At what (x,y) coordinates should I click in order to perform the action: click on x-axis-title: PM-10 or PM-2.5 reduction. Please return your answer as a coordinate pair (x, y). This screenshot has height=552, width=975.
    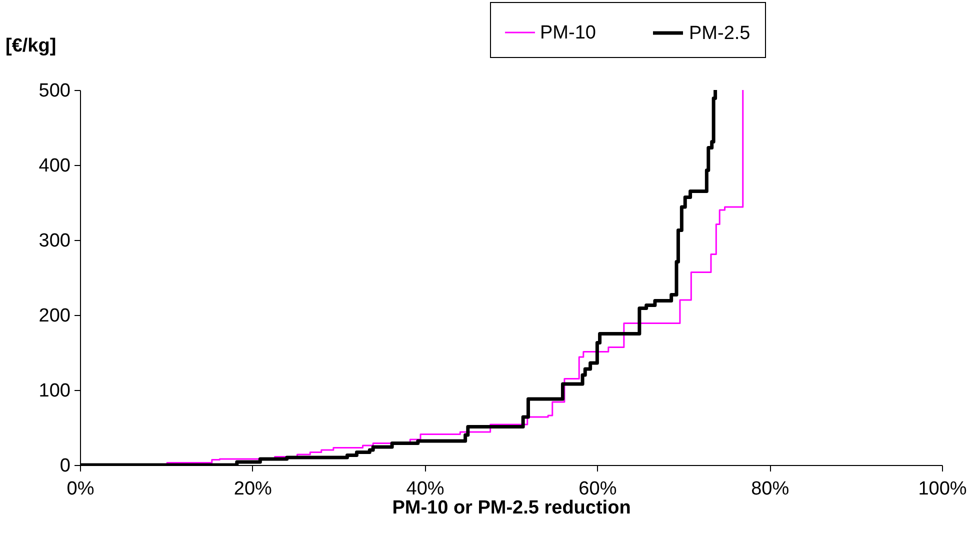
    Looking at the image, I should click on (511, 508).